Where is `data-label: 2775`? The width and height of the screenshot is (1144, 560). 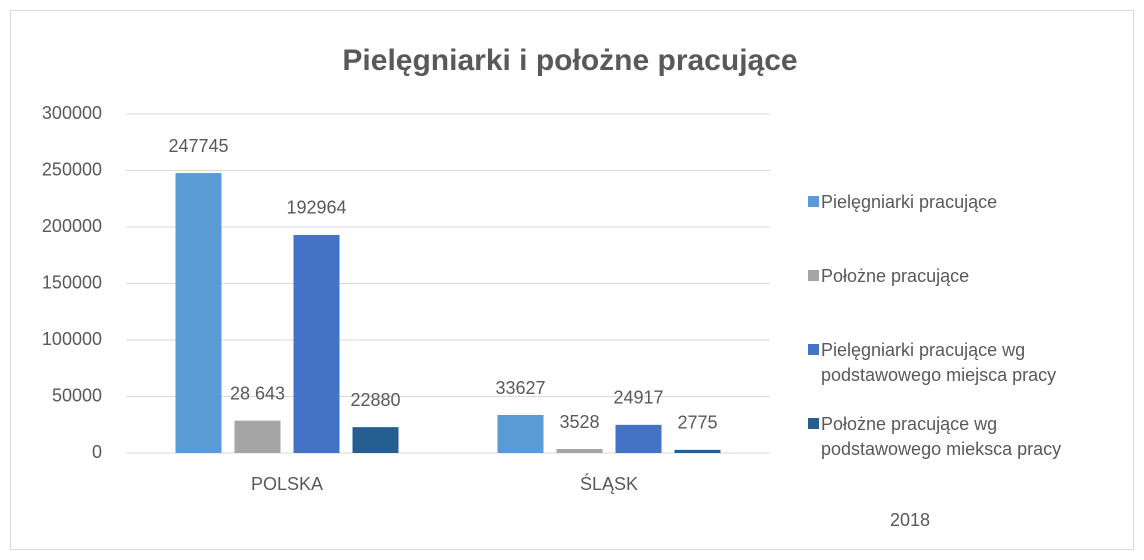
data-label: 2775 is located at coordinates (697, 423).